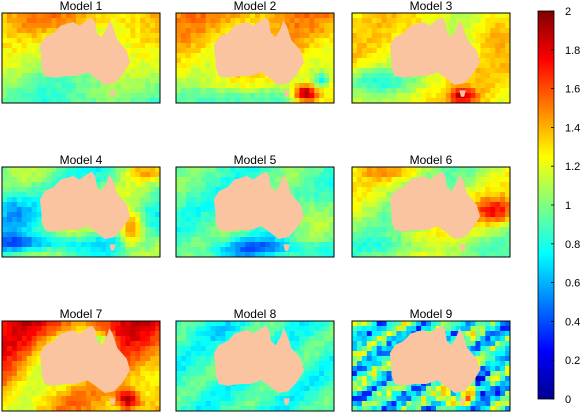 Image resolution: width=584 pixels, height=416 pixels. Describe the element at coordinates (431, 52) in the screenshot. I see `panel-model-3: Model 3` at that location.